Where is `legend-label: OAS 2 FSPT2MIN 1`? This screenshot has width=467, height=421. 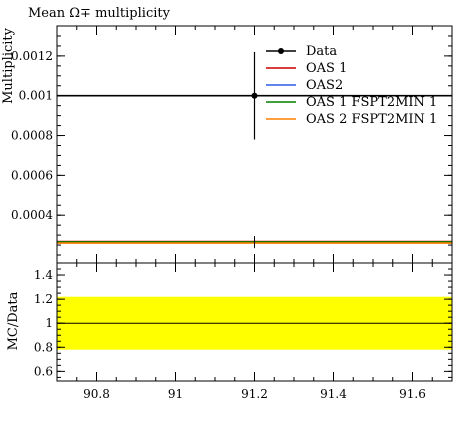
legend-label: OAS 2 FSPT2MIN 1 is located at coordinates (371, 119).